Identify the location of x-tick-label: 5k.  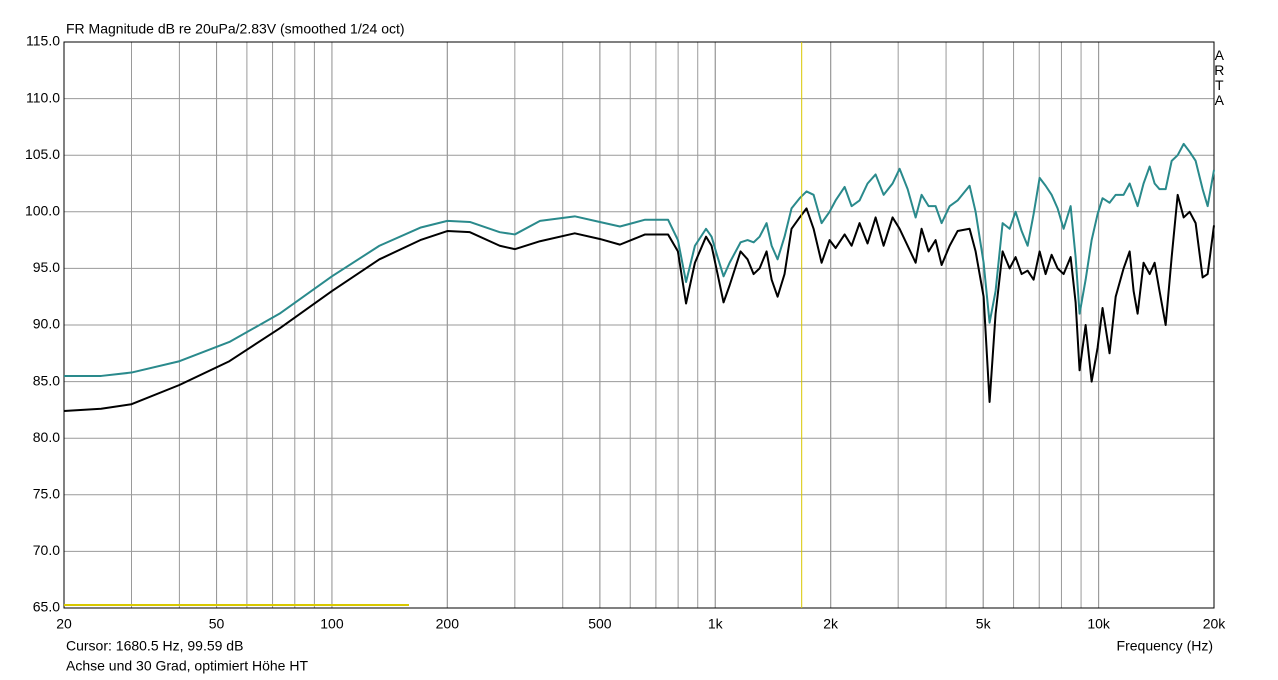
(984, 624).